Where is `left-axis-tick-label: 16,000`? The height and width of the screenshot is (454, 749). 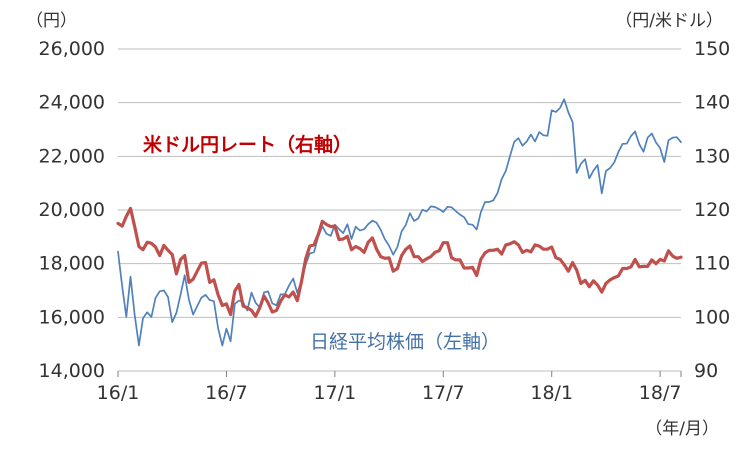 left-axis-tick-label: 16,000 is located at coordinates (72, 317).